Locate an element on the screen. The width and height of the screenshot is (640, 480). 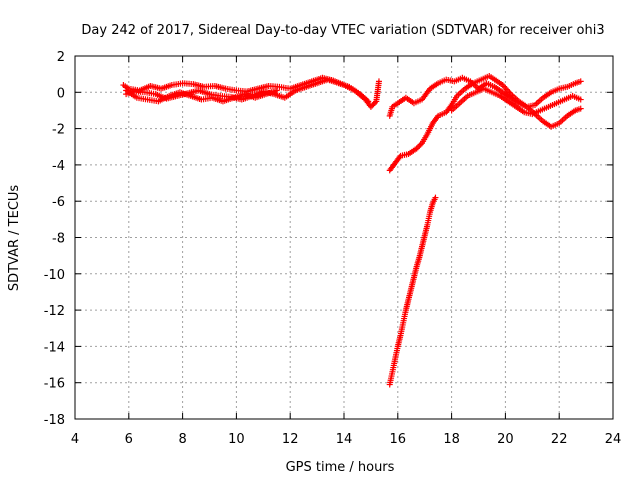
x-tick-label: 24 is located at coordinates (613, 439).